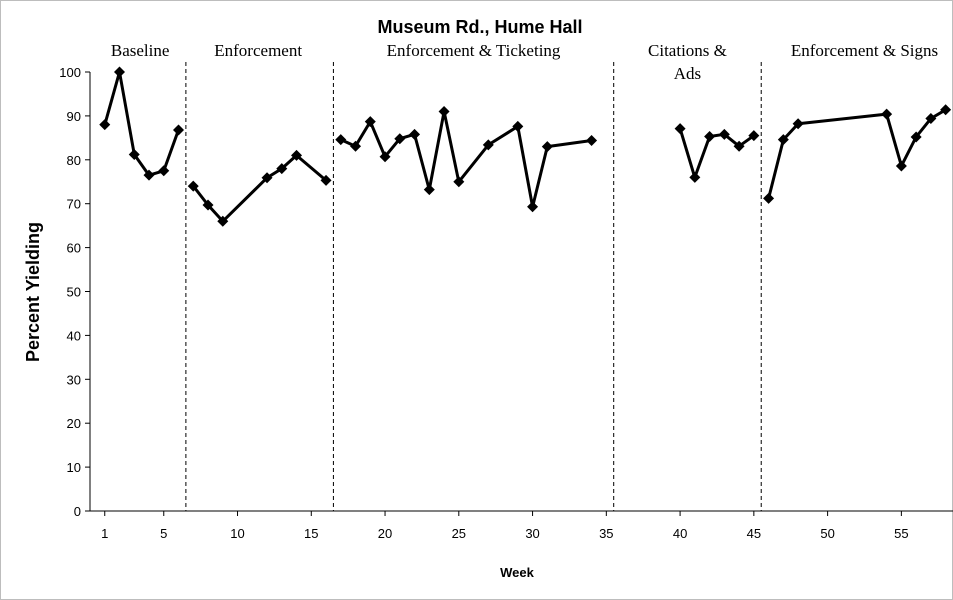  What do you see at coordinates (680, 533) in the screenshot?
I see `x-tick-label: 40` at bounding box center [680, 533].